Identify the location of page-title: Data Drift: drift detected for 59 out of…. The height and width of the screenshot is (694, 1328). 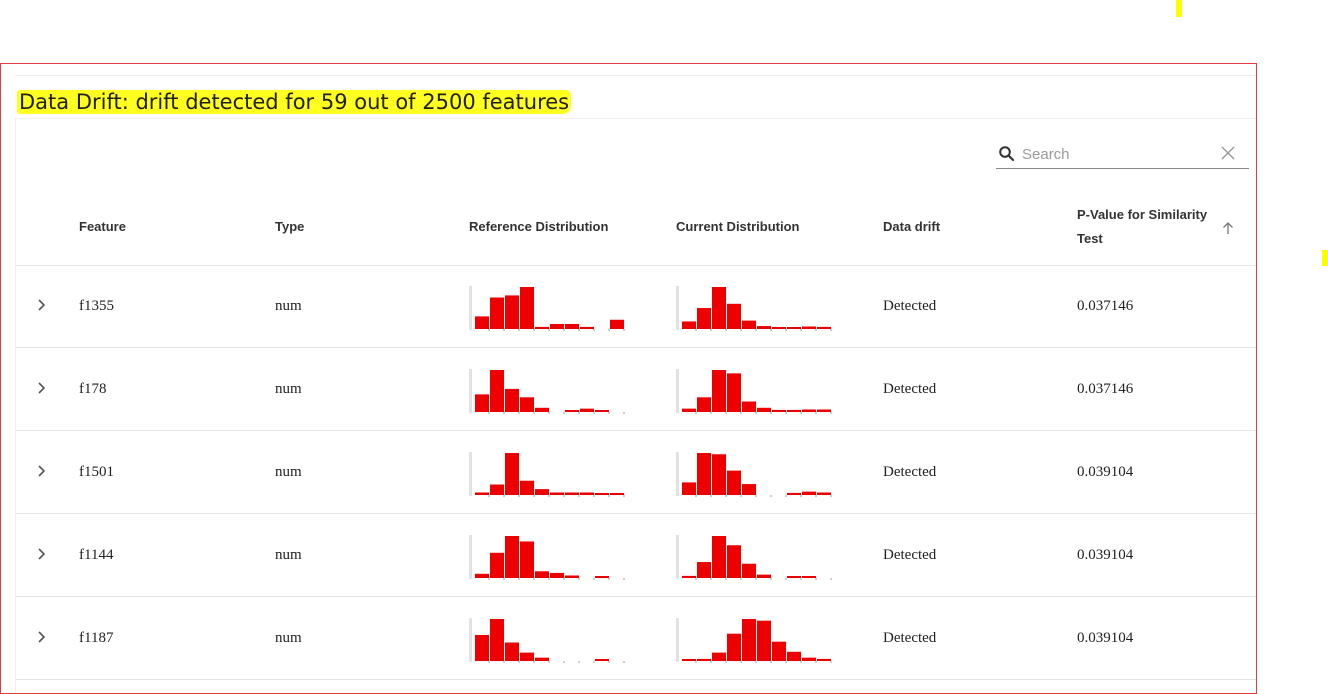
(294, 102).